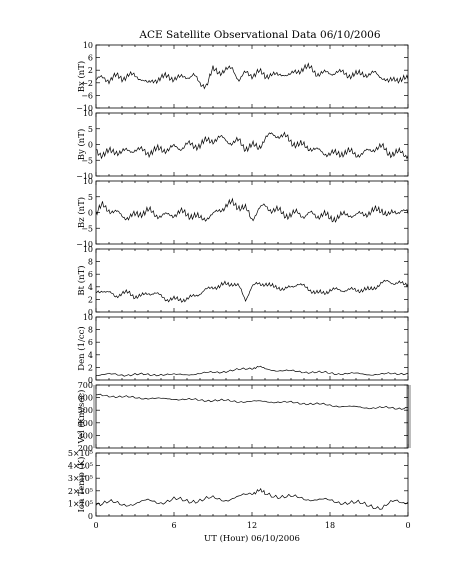 The image size is (453, 566). Describe the element at coordinates (85, 435) in the screenshot. I see `y-tick-label: 300` at that location.